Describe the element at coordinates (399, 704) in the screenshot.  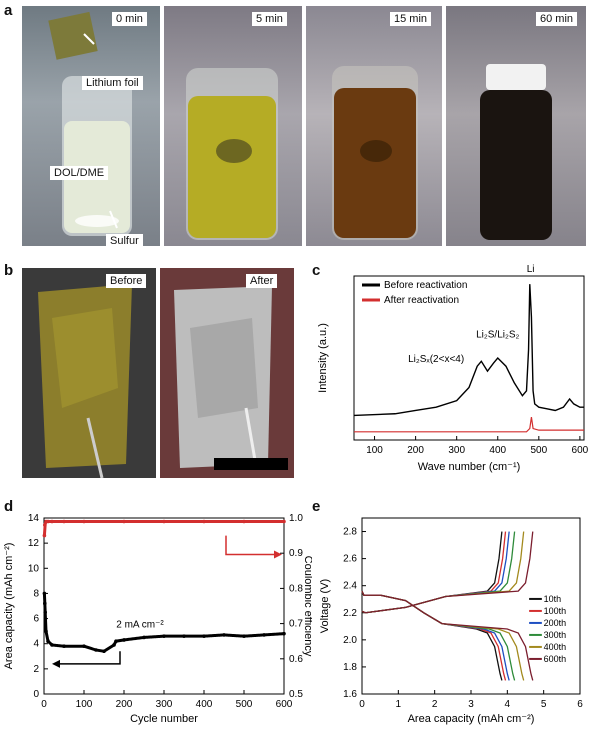
I see `x-tick-label: 1` at that location.